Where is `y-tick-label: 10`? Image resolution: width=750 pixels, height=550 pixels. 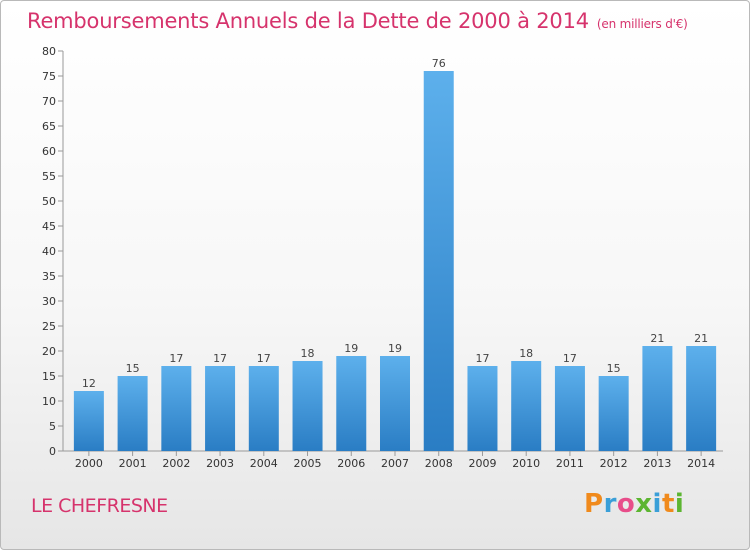
y-tick-label: 10 is located at coordinates (49, 401).